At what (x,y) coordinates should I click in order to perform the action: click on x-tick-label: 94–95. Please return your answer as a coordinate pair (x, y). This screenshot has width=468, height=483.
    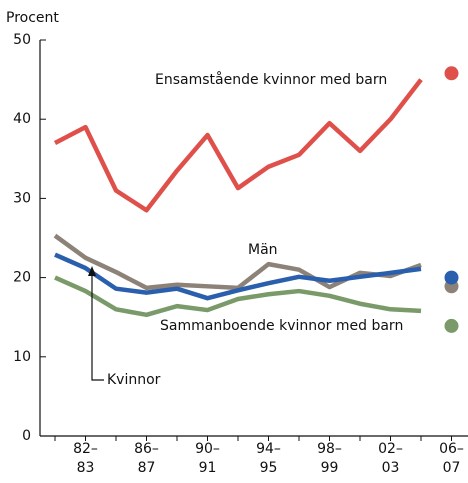
    Looking at the image, I should click on (268, 458).